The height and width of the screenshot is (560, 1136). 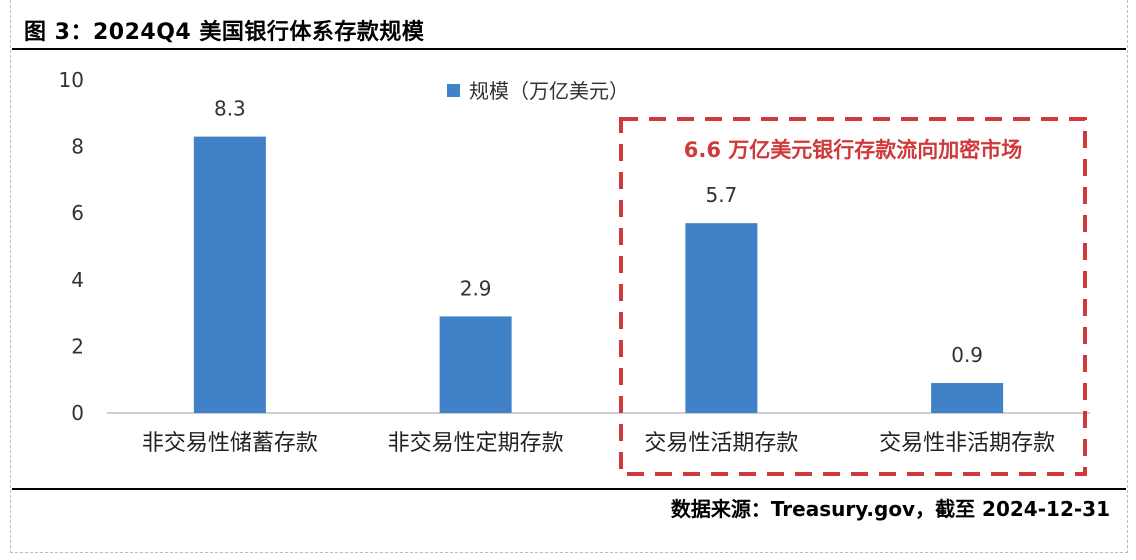 I want to click on y-tick-label: 10, so click(x=71, y=80).